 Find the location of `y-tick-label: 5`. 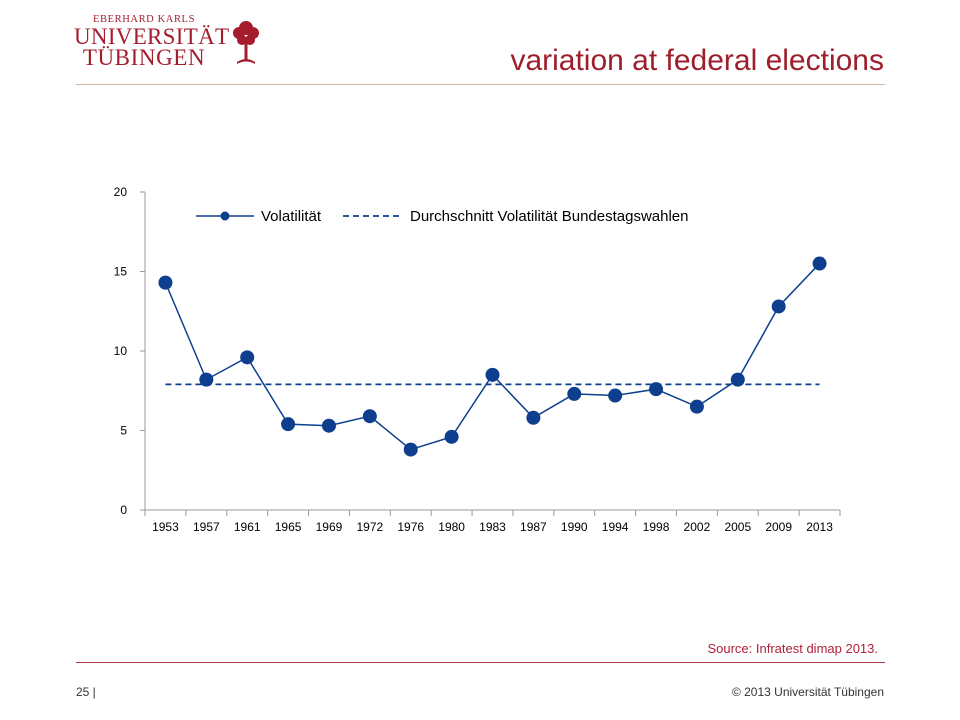

y-tick-label: 5 is located at coordinates (123, 431).